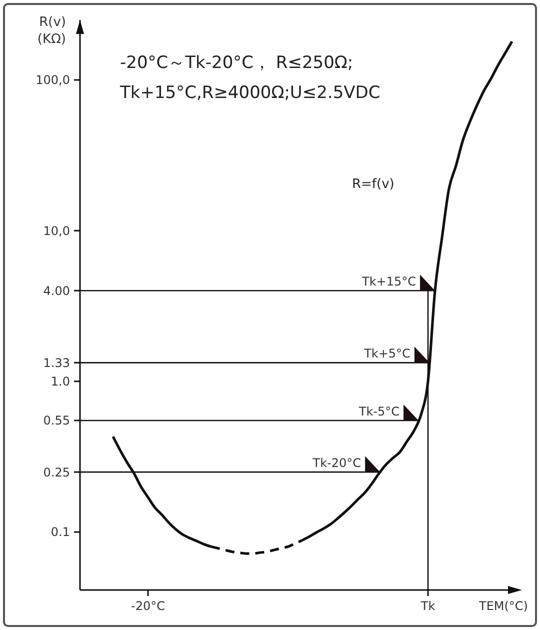  What do you see at coordinates (373, 184) in the screenshot?
I see `annotation: R=f(v)` at bounding box center [373, 184].